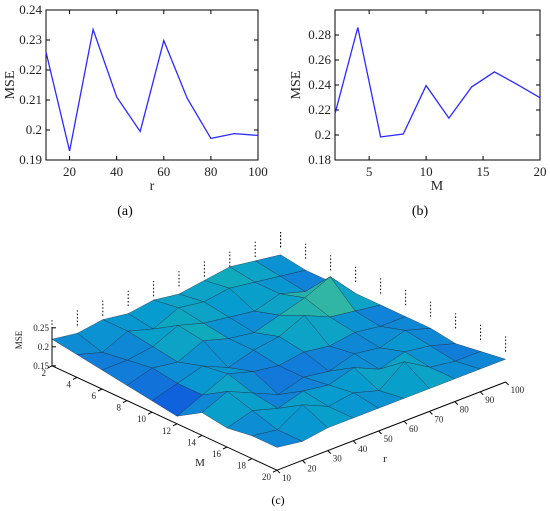 The width and height of the screenshot is (550, 511). What do you see at coordinates (385, 459) in the screenshot?
I see `panel-c-r-axis-title: r` at bounding box center [385, 459].